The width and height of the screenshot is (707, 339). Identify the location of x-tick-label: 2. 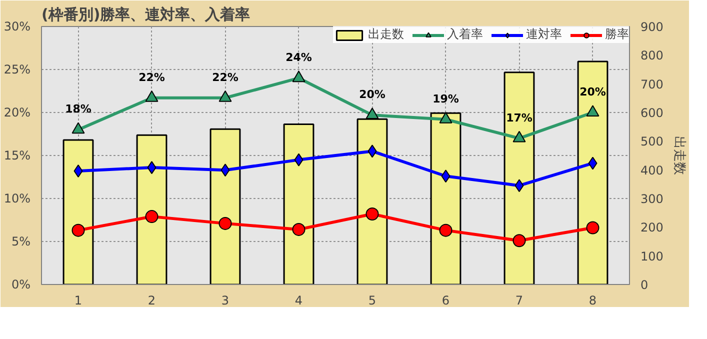
(152, 301).